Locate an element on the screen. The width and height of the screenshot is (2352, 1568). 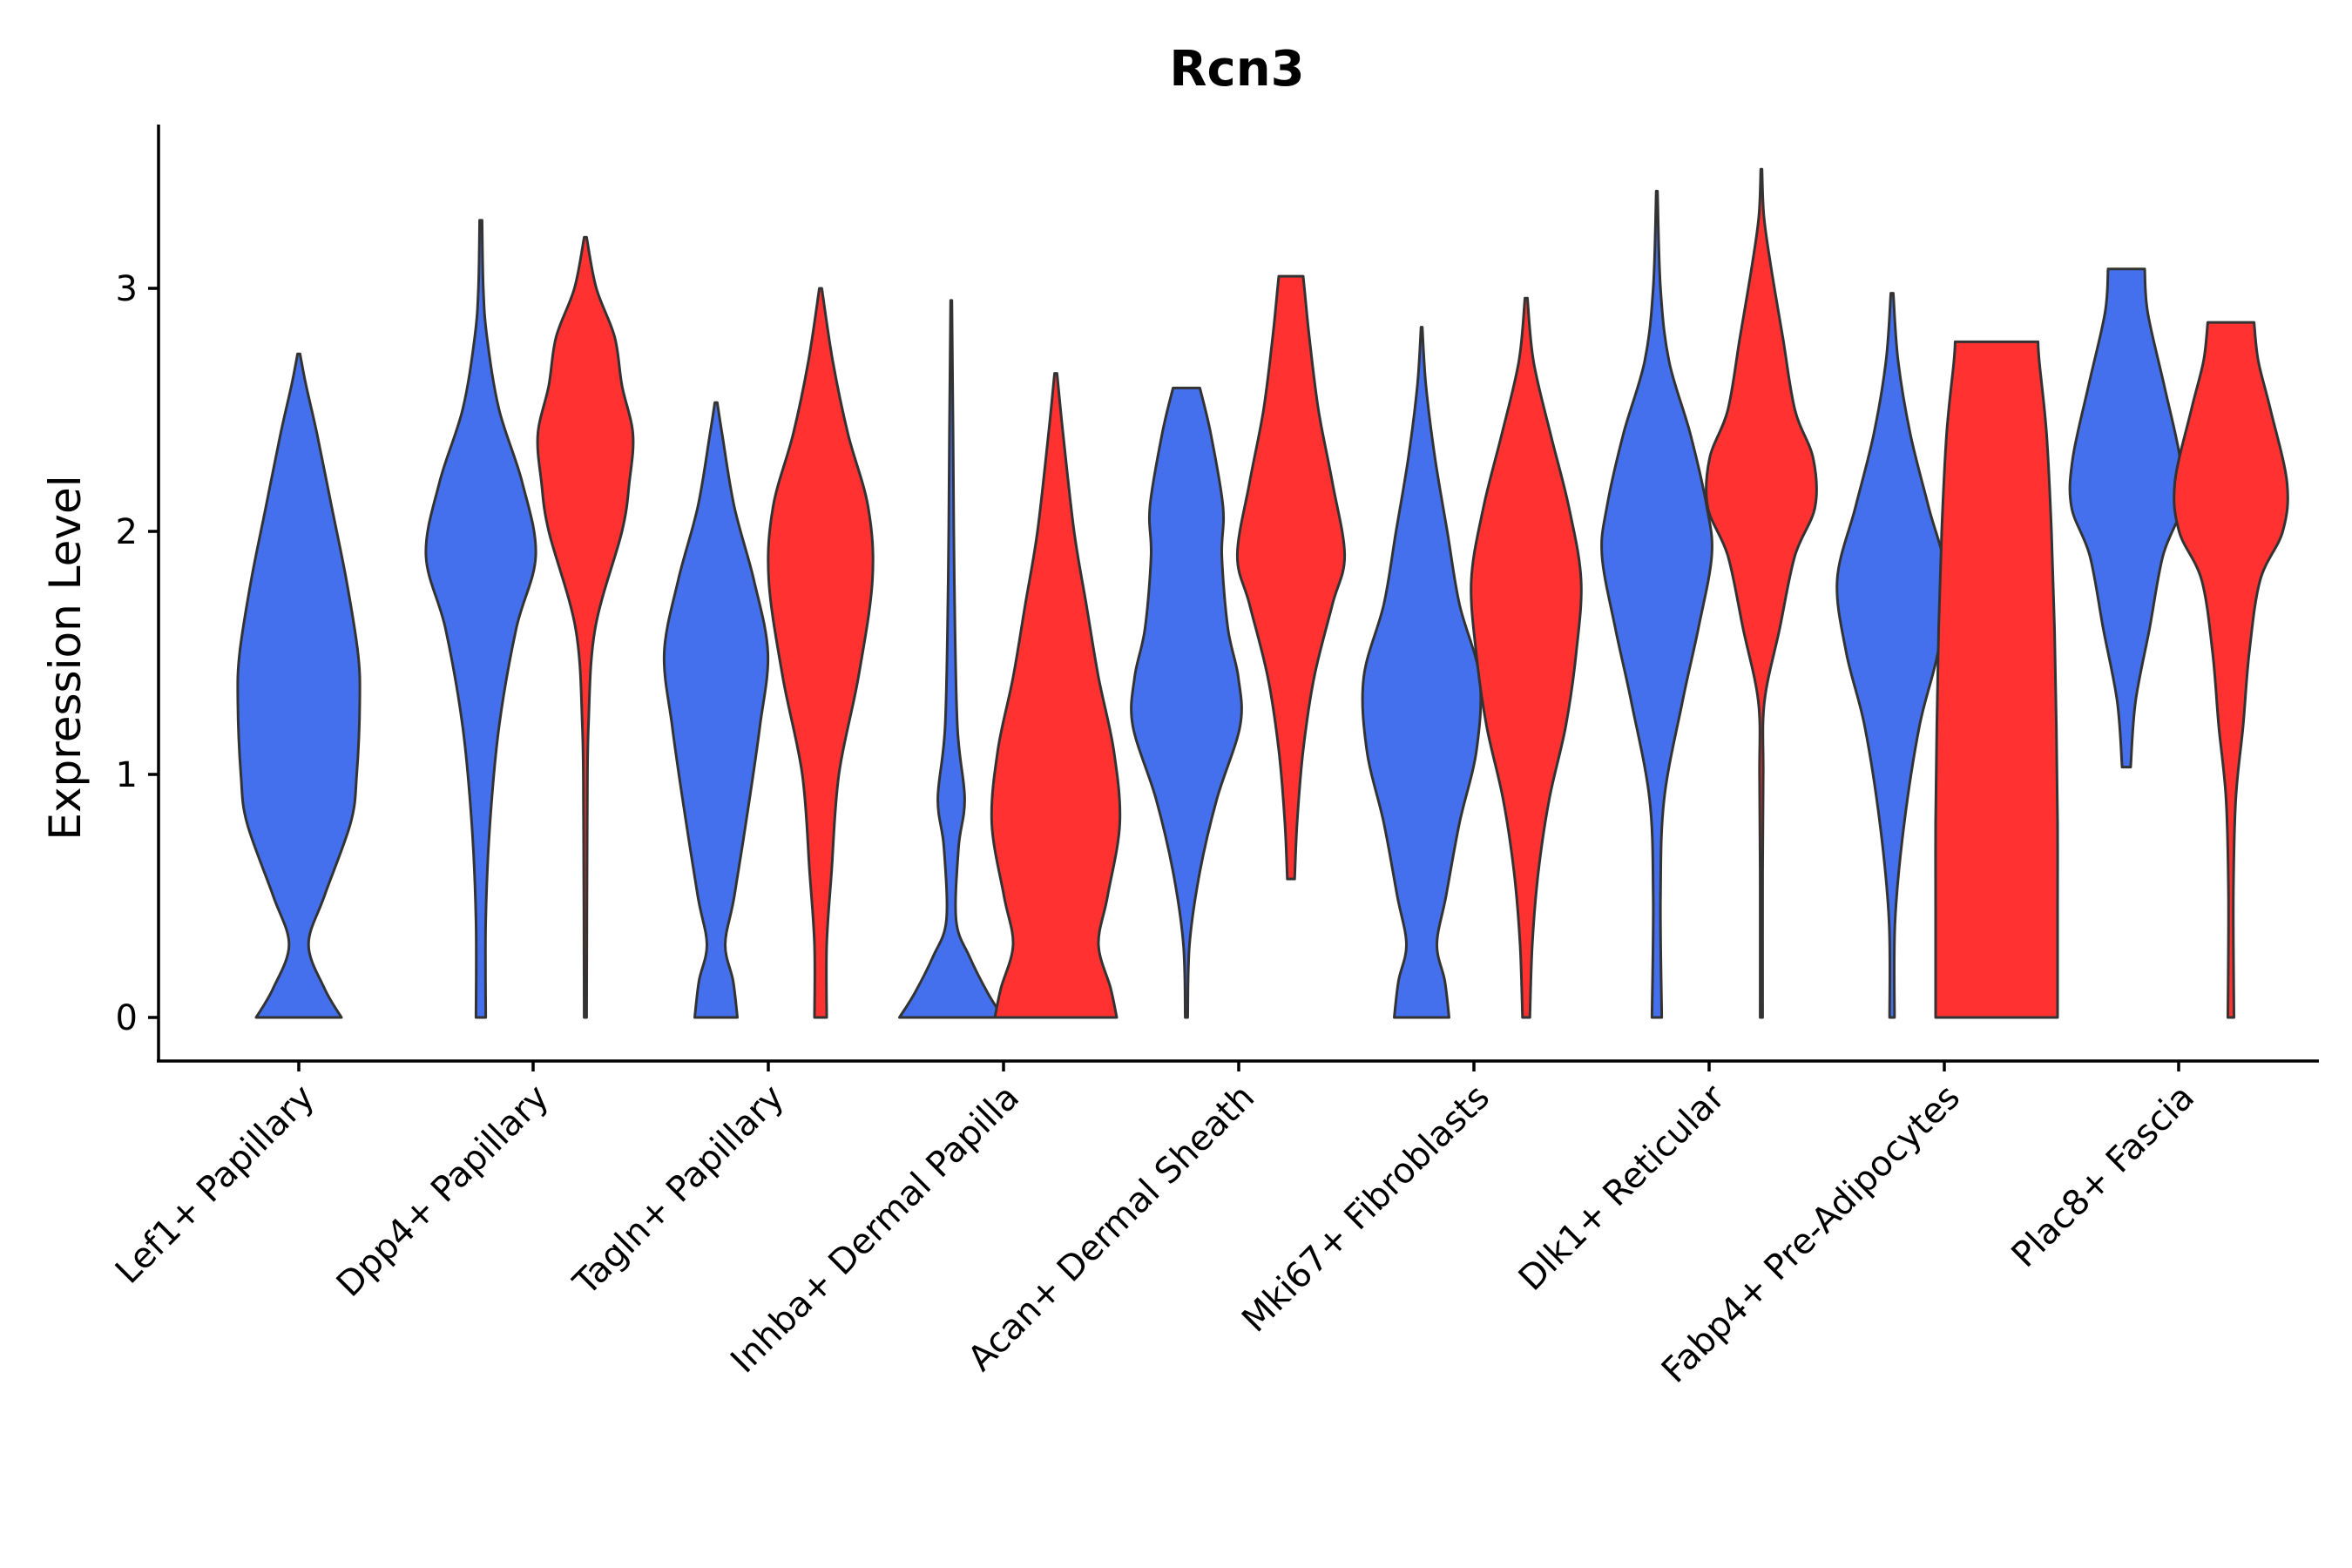
y-tick-label: 0 is located at coordinates (127, 1018).